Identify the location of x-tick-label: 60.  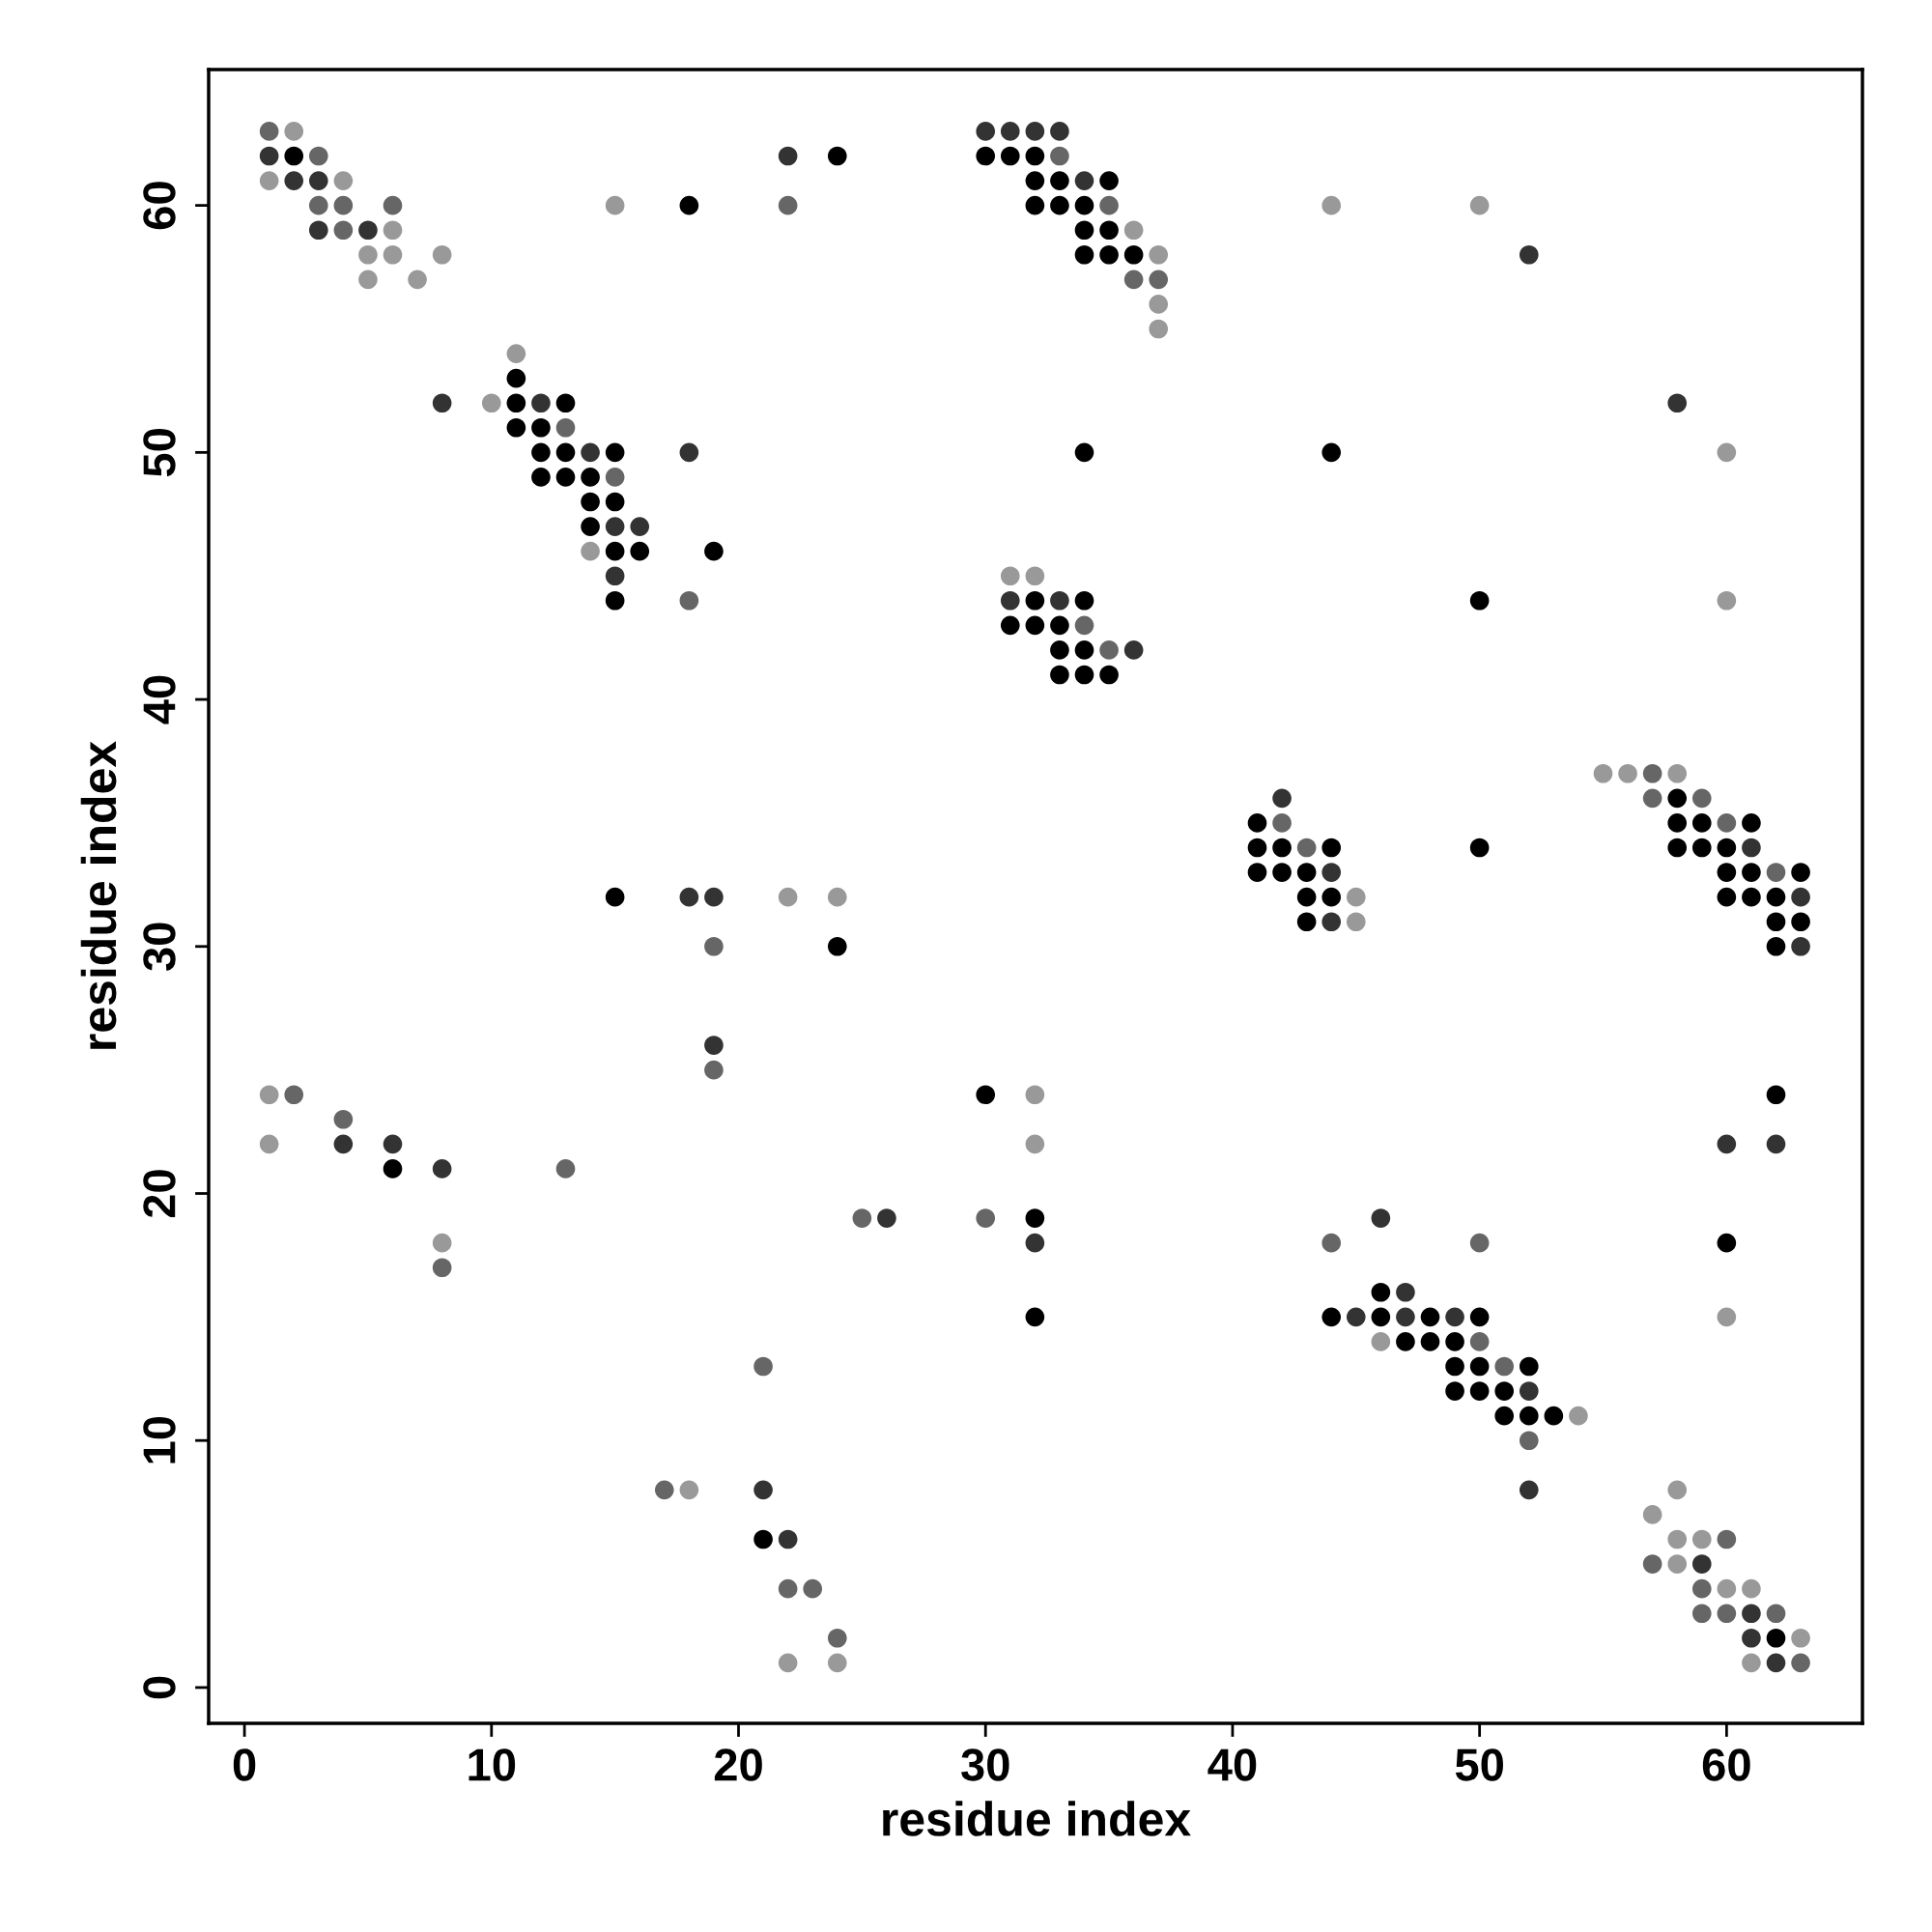
(1726, 1764).